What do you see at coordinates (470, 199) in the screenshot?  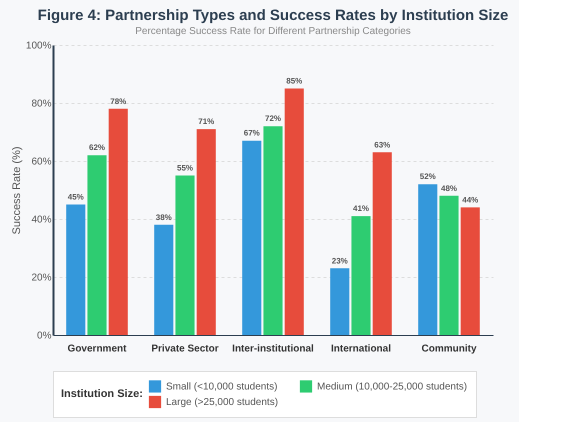 I see `data-label: 44%` at bounding box center [470, 199].